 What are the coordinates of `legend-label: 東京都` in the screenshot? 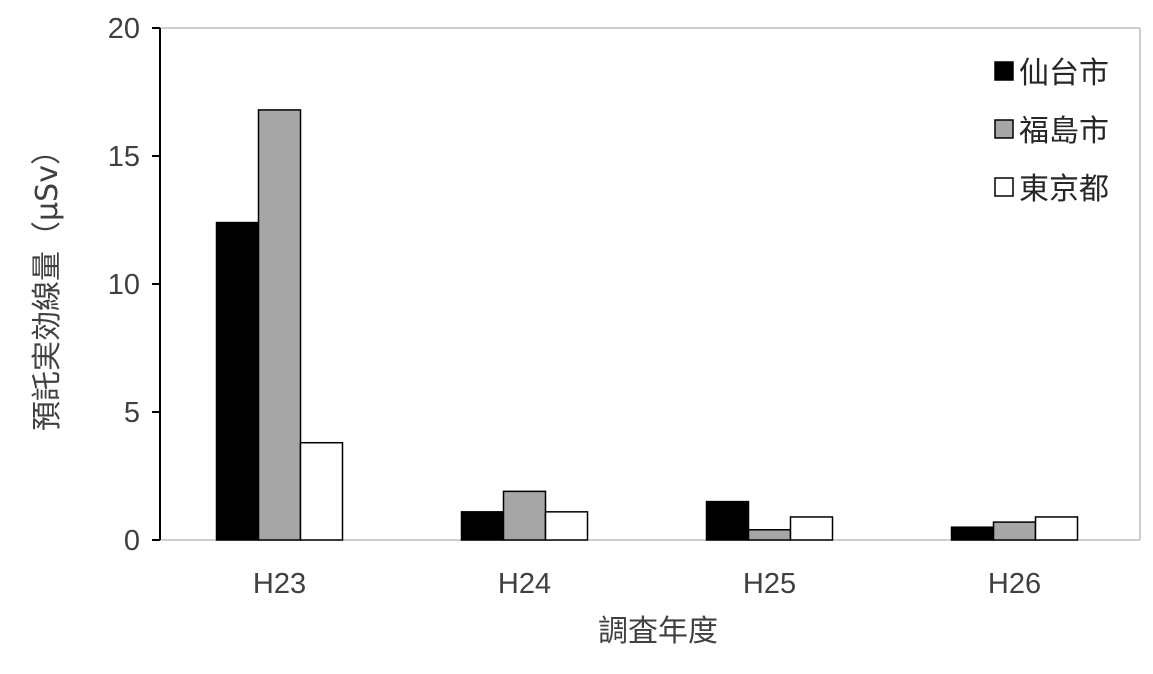 It's located at (1064, 189).